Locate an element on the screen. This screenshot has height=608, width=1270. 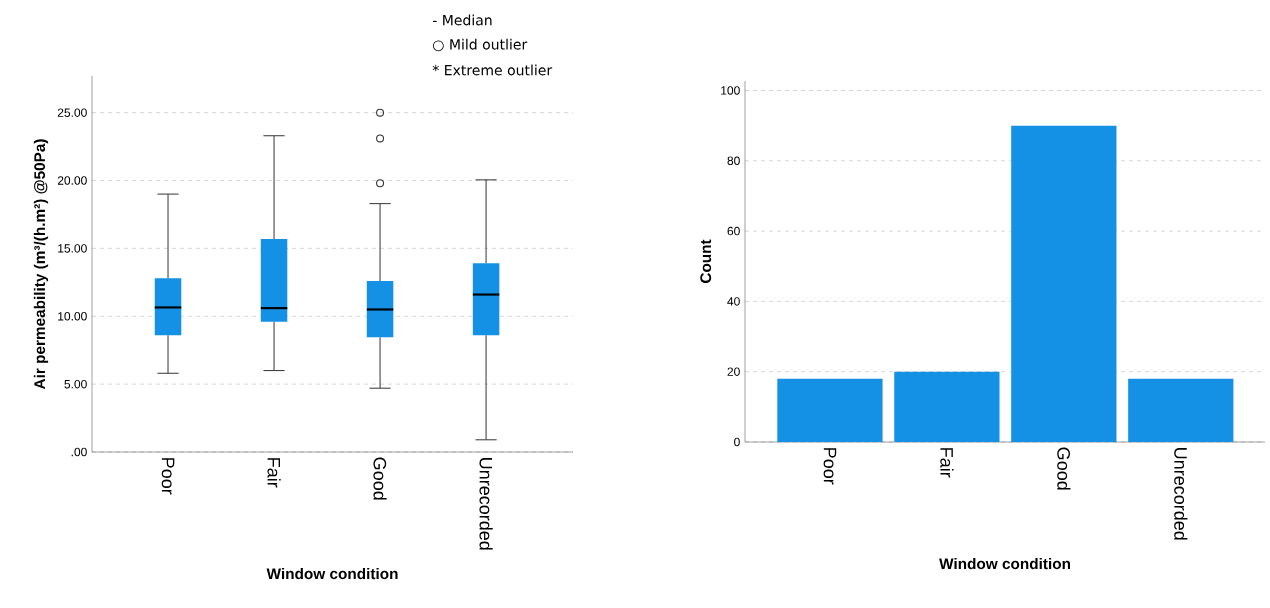
y-axis-title: Count is located at coordinates (706, 261).